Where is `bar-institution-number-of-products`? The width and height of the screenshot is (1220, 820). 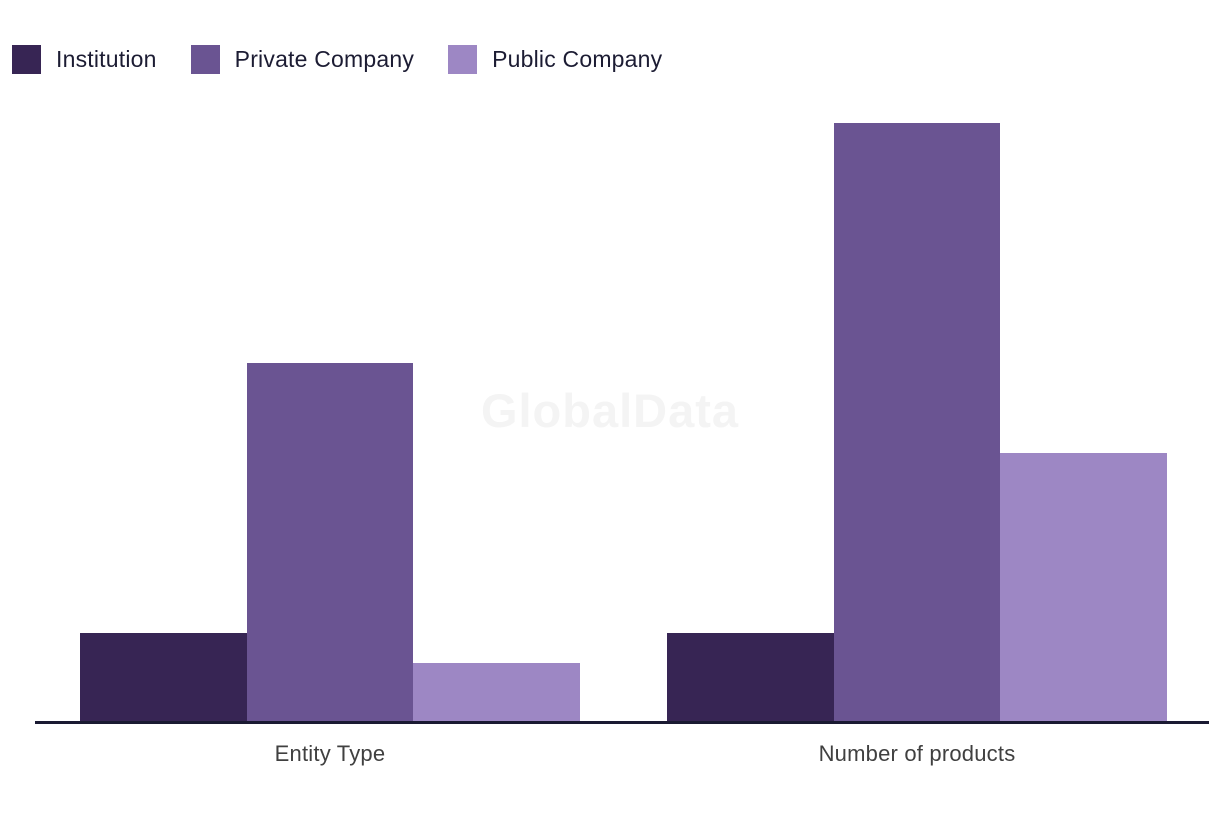 bar-institution-number-of-products is located at coordinates (750, 678).